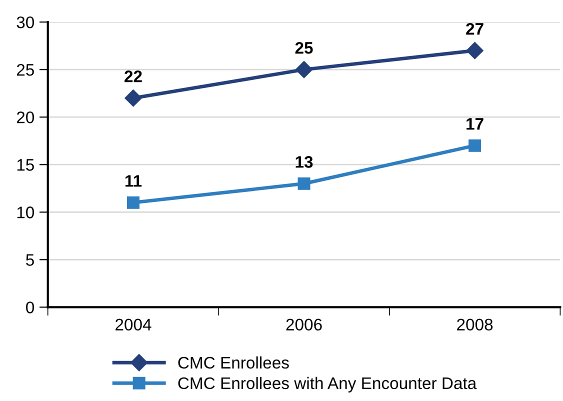 This screenshot has height=401, width=563. I want to click on data-label: 27, so click(475, 28).